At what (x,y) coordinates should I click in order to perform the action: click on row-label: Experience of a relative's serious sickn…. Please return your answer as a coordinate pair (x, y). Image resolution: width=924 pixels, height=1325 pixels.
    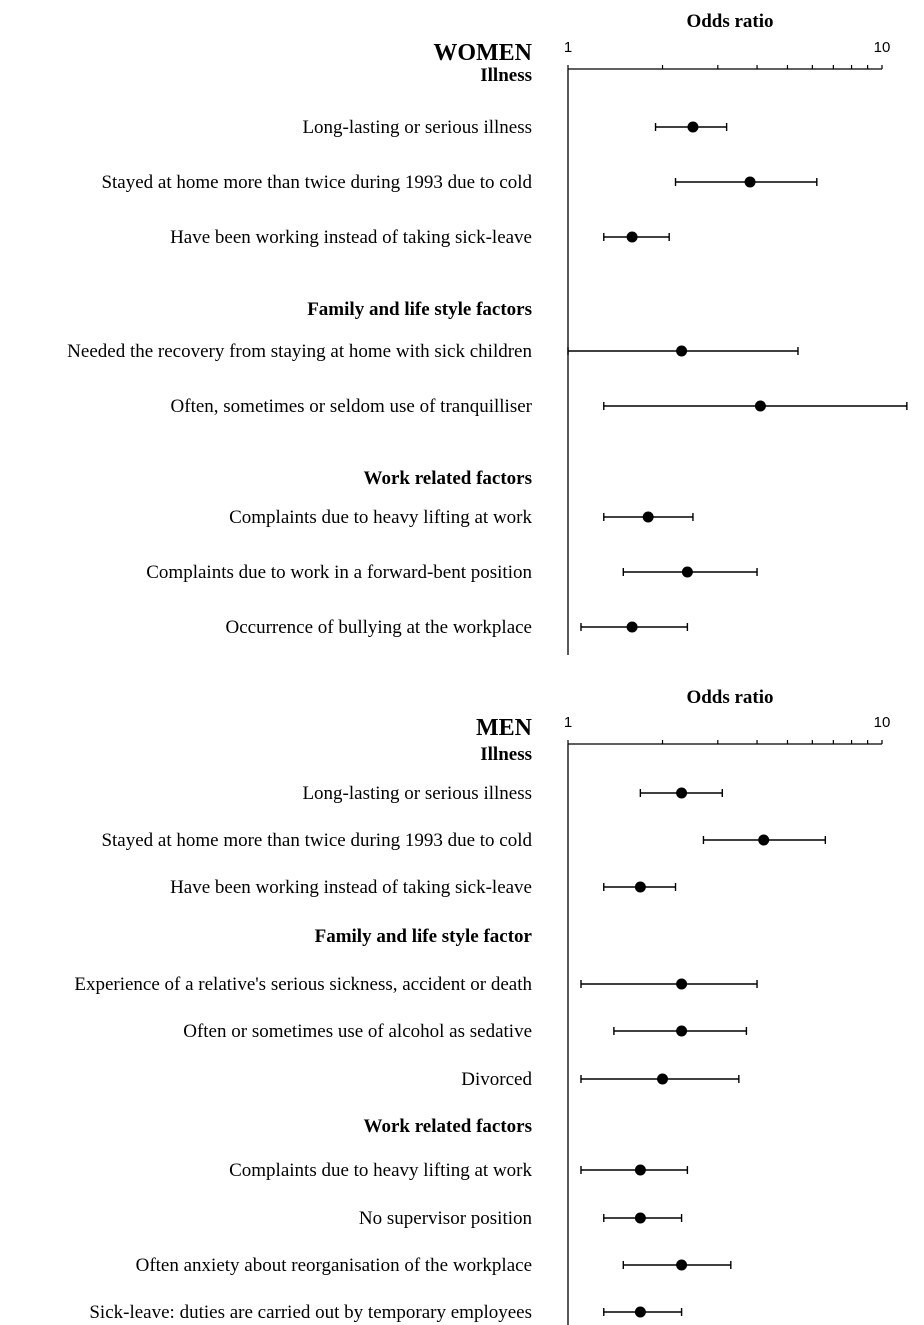
    Looking at the image, I should click on (303, 984).